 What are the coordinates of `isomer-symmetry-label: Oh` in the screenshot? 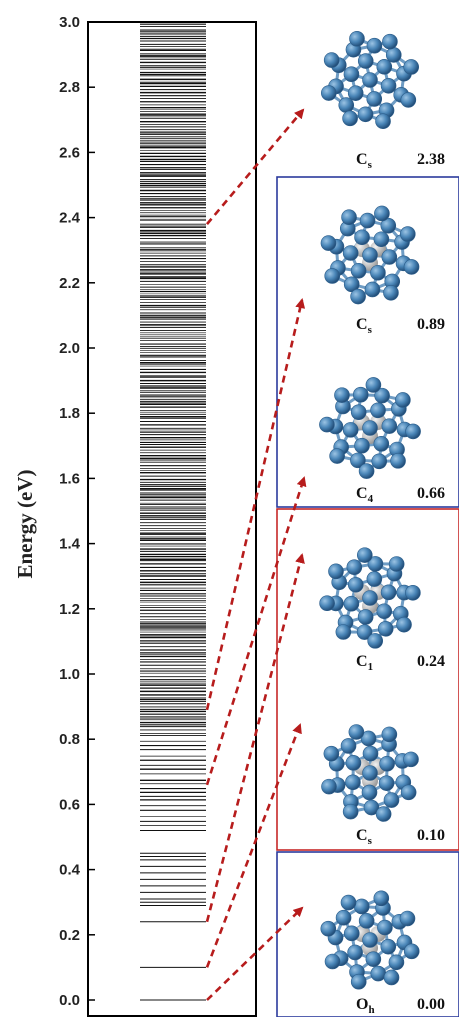 It's located at (365, 1006).